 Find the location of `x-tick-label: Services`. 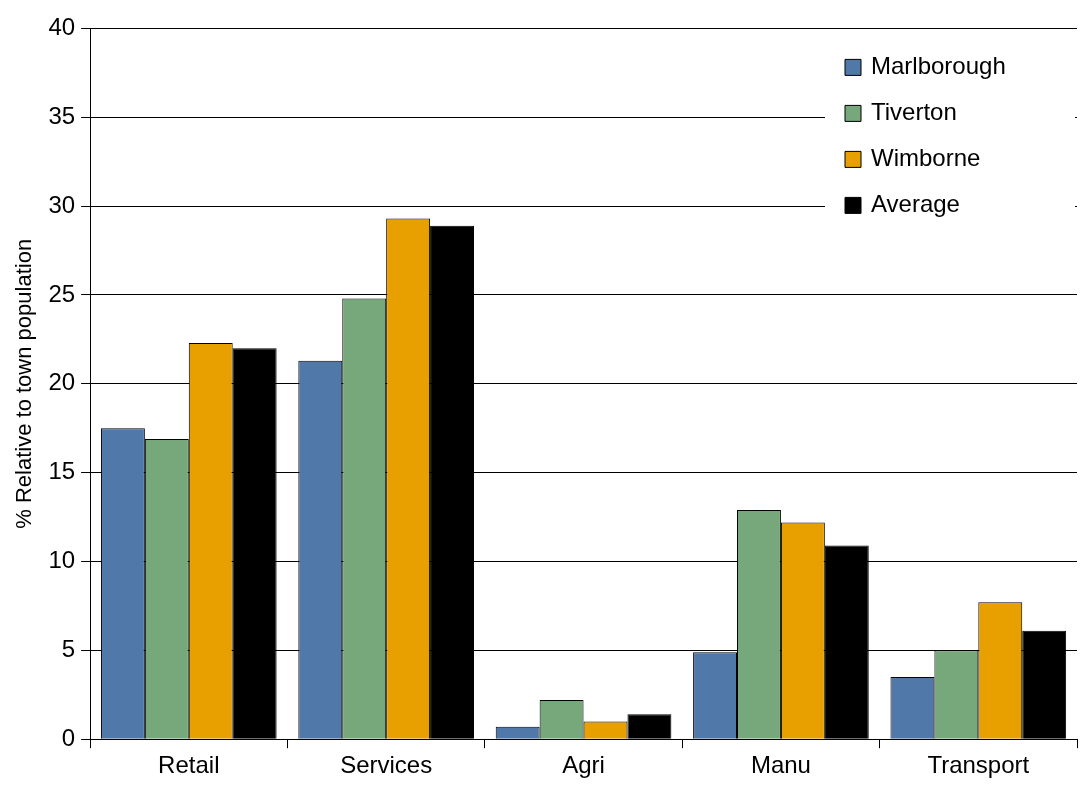

x-tick-label: Services is located at coordinates (386, 765).